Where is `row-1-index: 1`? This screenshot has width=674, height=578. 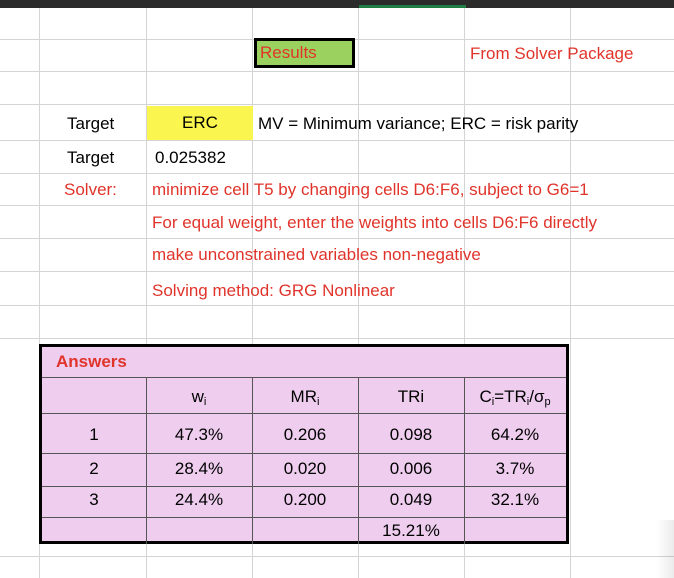 row-1-index: 1 is located at coordinates (94, 434).